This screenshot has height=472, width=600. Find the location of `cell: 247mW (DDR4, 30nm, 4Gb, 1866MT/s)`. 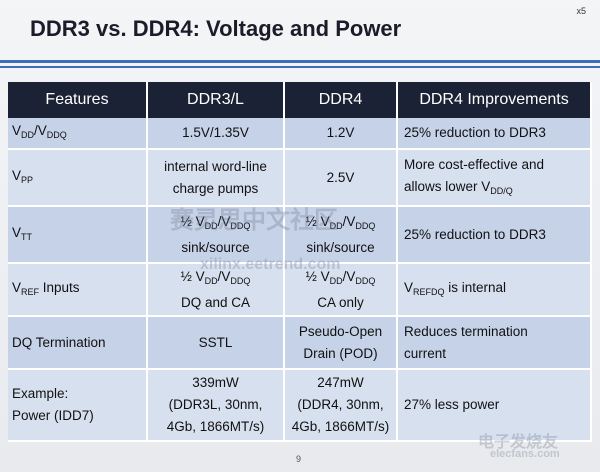

cell: 247mW (DDR4, 30nm, 4Gb, 1866MT/s) is located at coordinates (341, 406).